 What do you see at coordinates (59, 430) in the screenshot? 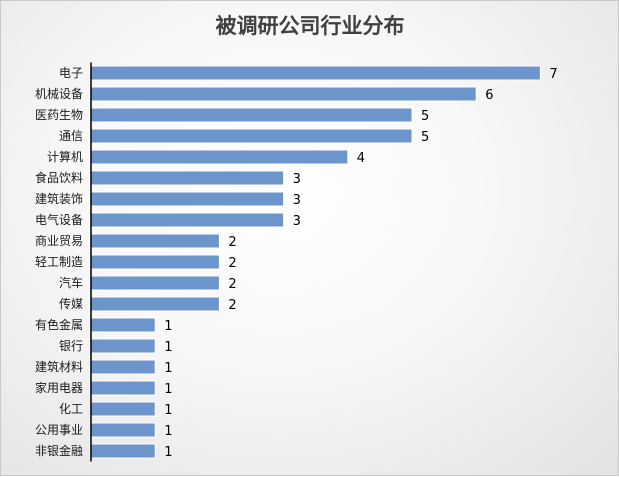
I see `category-label-公用事业: 公用事业` at bounding box center [59, 430].